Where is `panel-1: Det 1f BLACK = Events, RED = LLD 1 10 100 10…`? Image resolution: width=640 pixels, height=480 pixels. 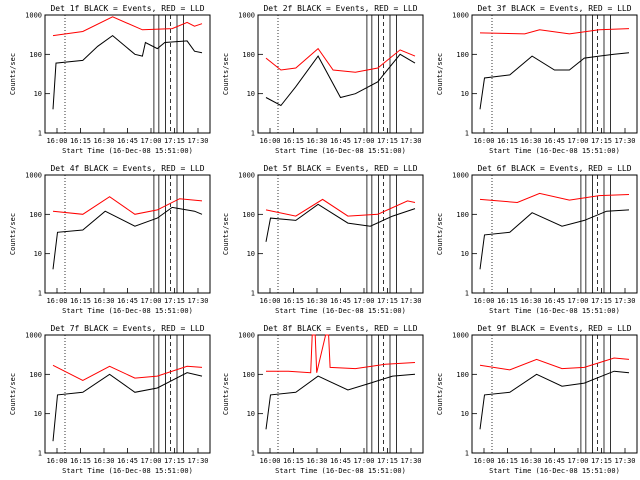 panel-1: Det 1f BLACK = Events, RED = LLD 1 10 100 10… is located at coordinates (110, 79).